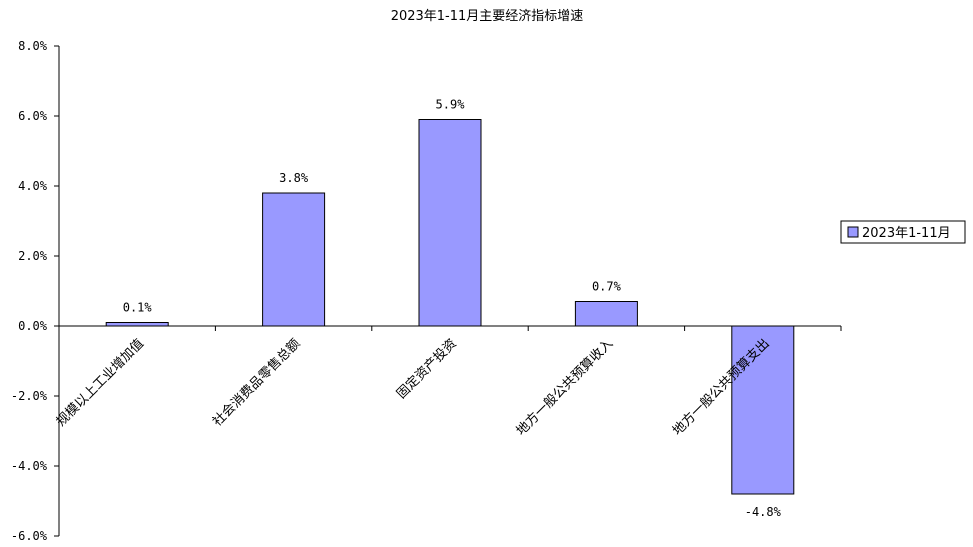 This screenshot has width=973, height=547. Describe the element at coordinates (294, 178) in the screenshot. I see `data-label: 3.8%` at that location.